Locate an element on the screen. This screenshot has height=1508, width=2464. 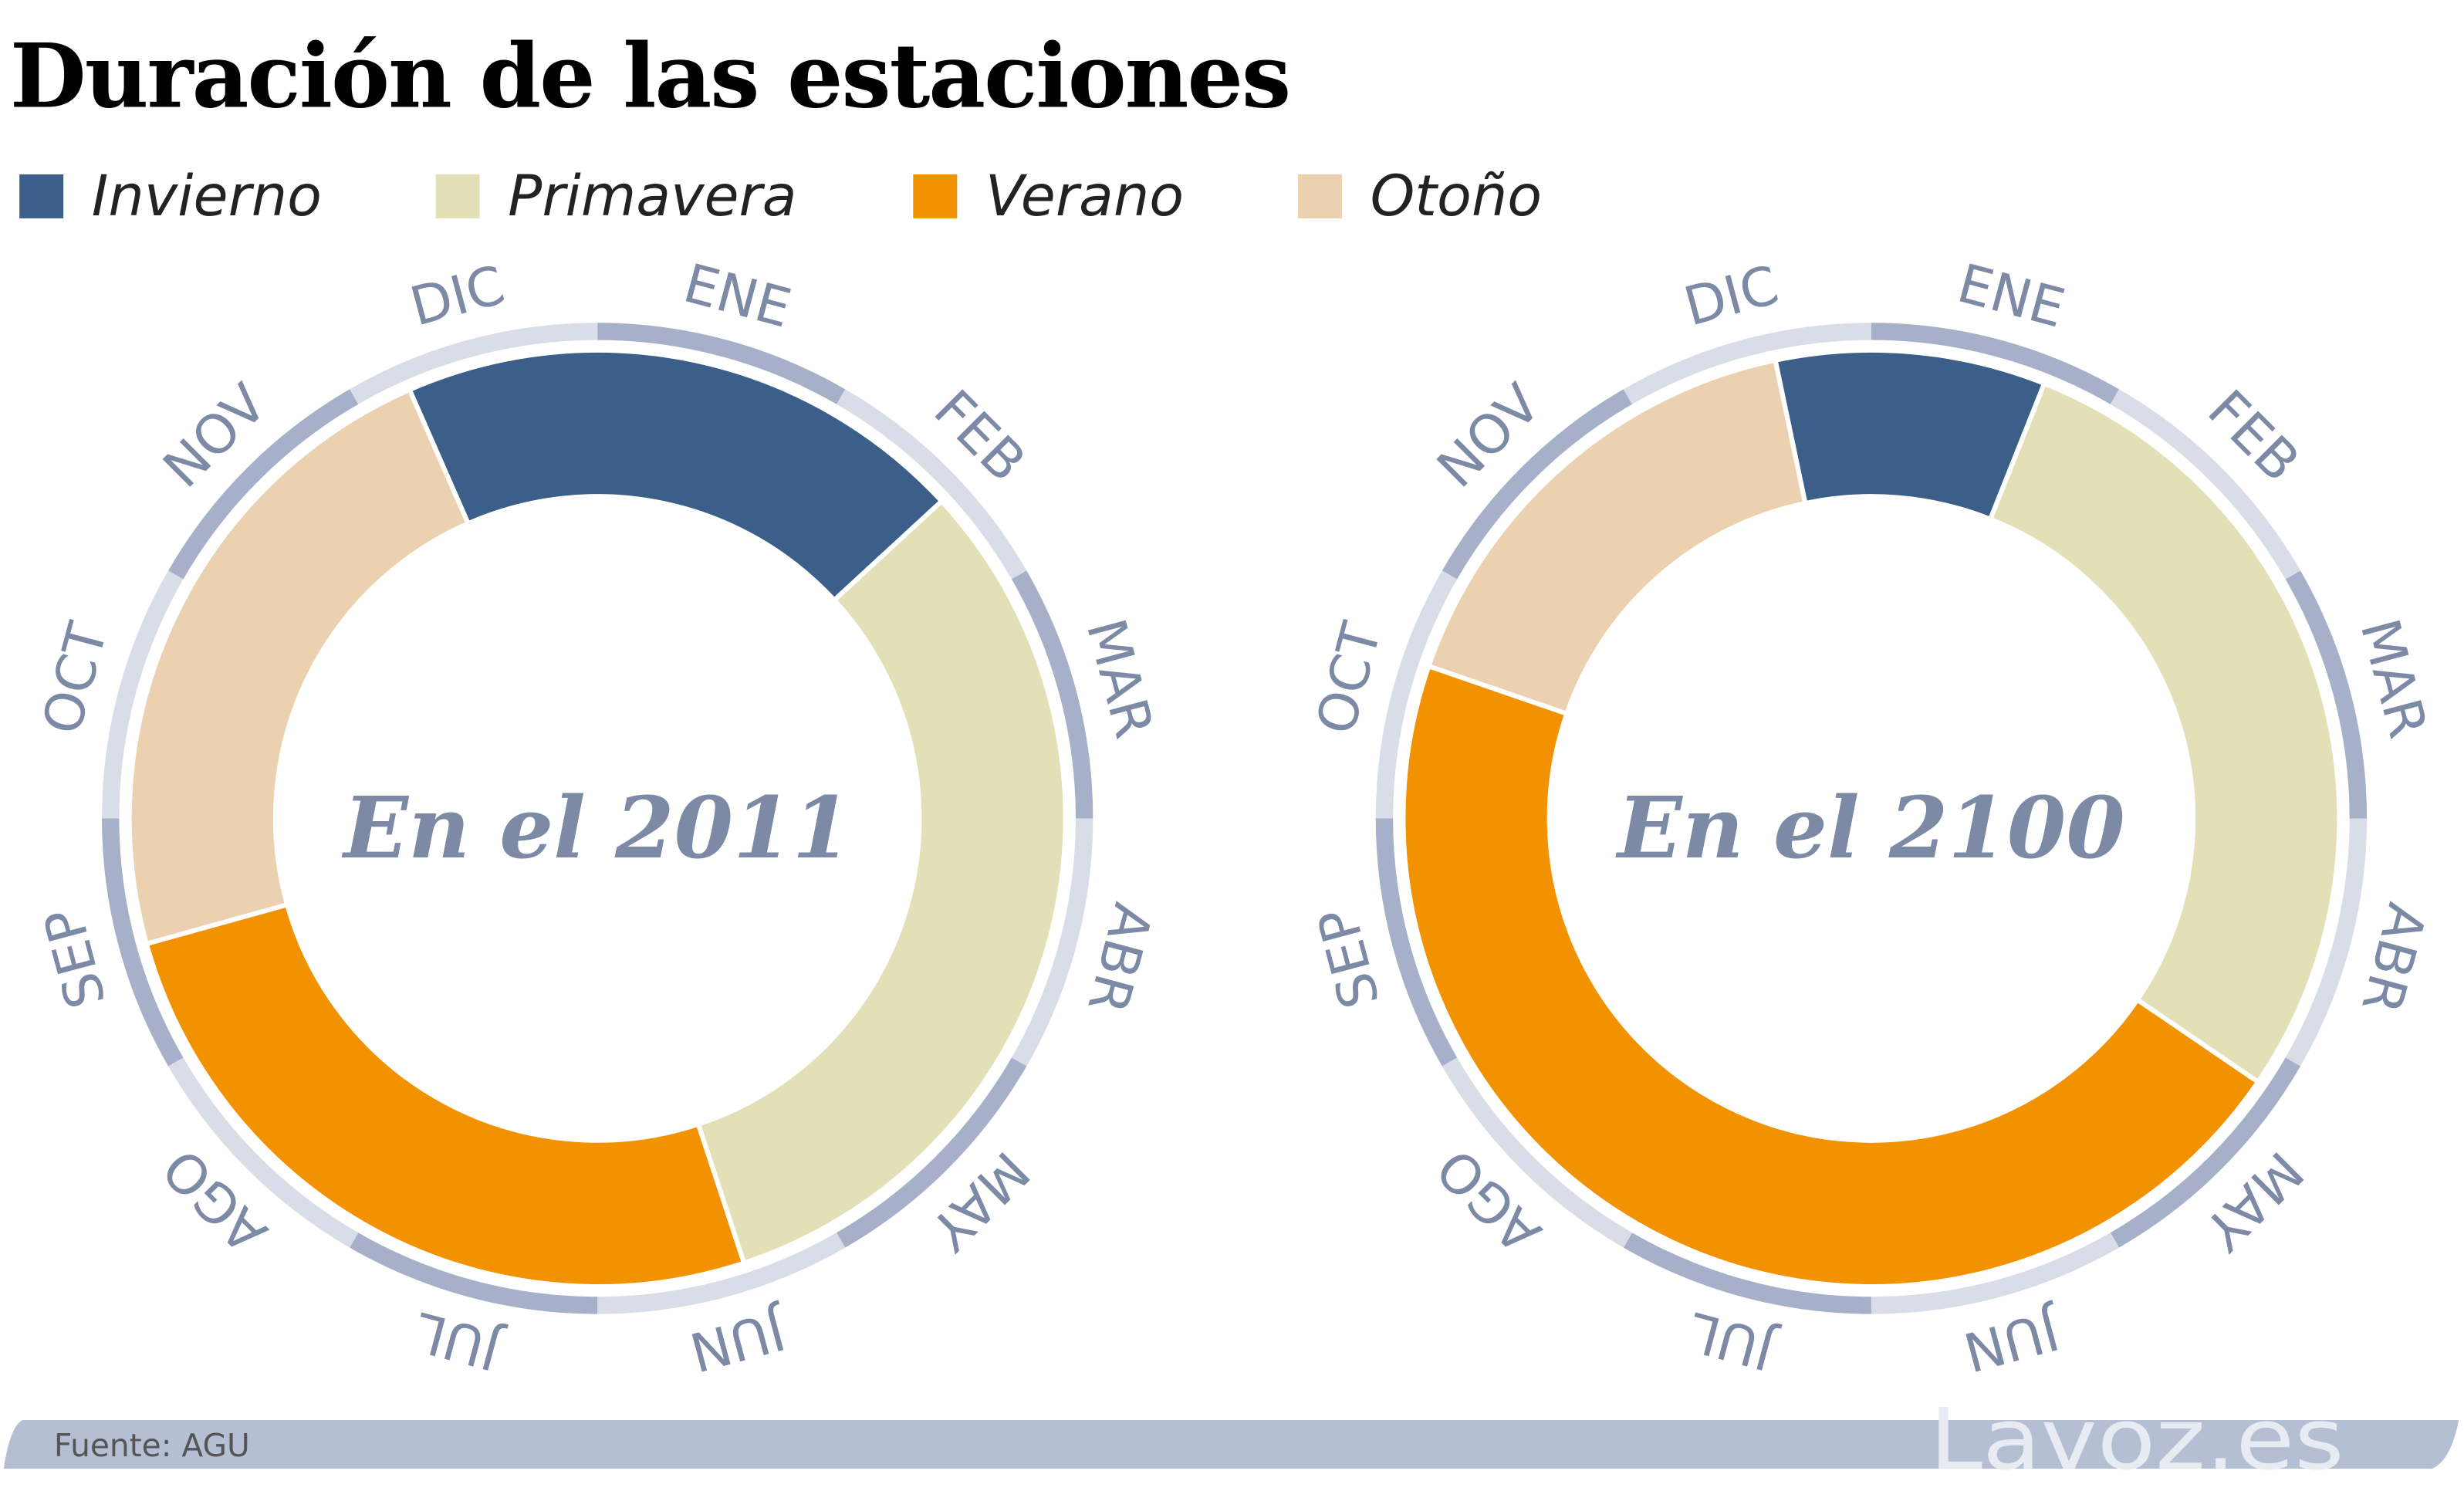
logo: Lavoz.es is located at coordinates (2136, 1439).